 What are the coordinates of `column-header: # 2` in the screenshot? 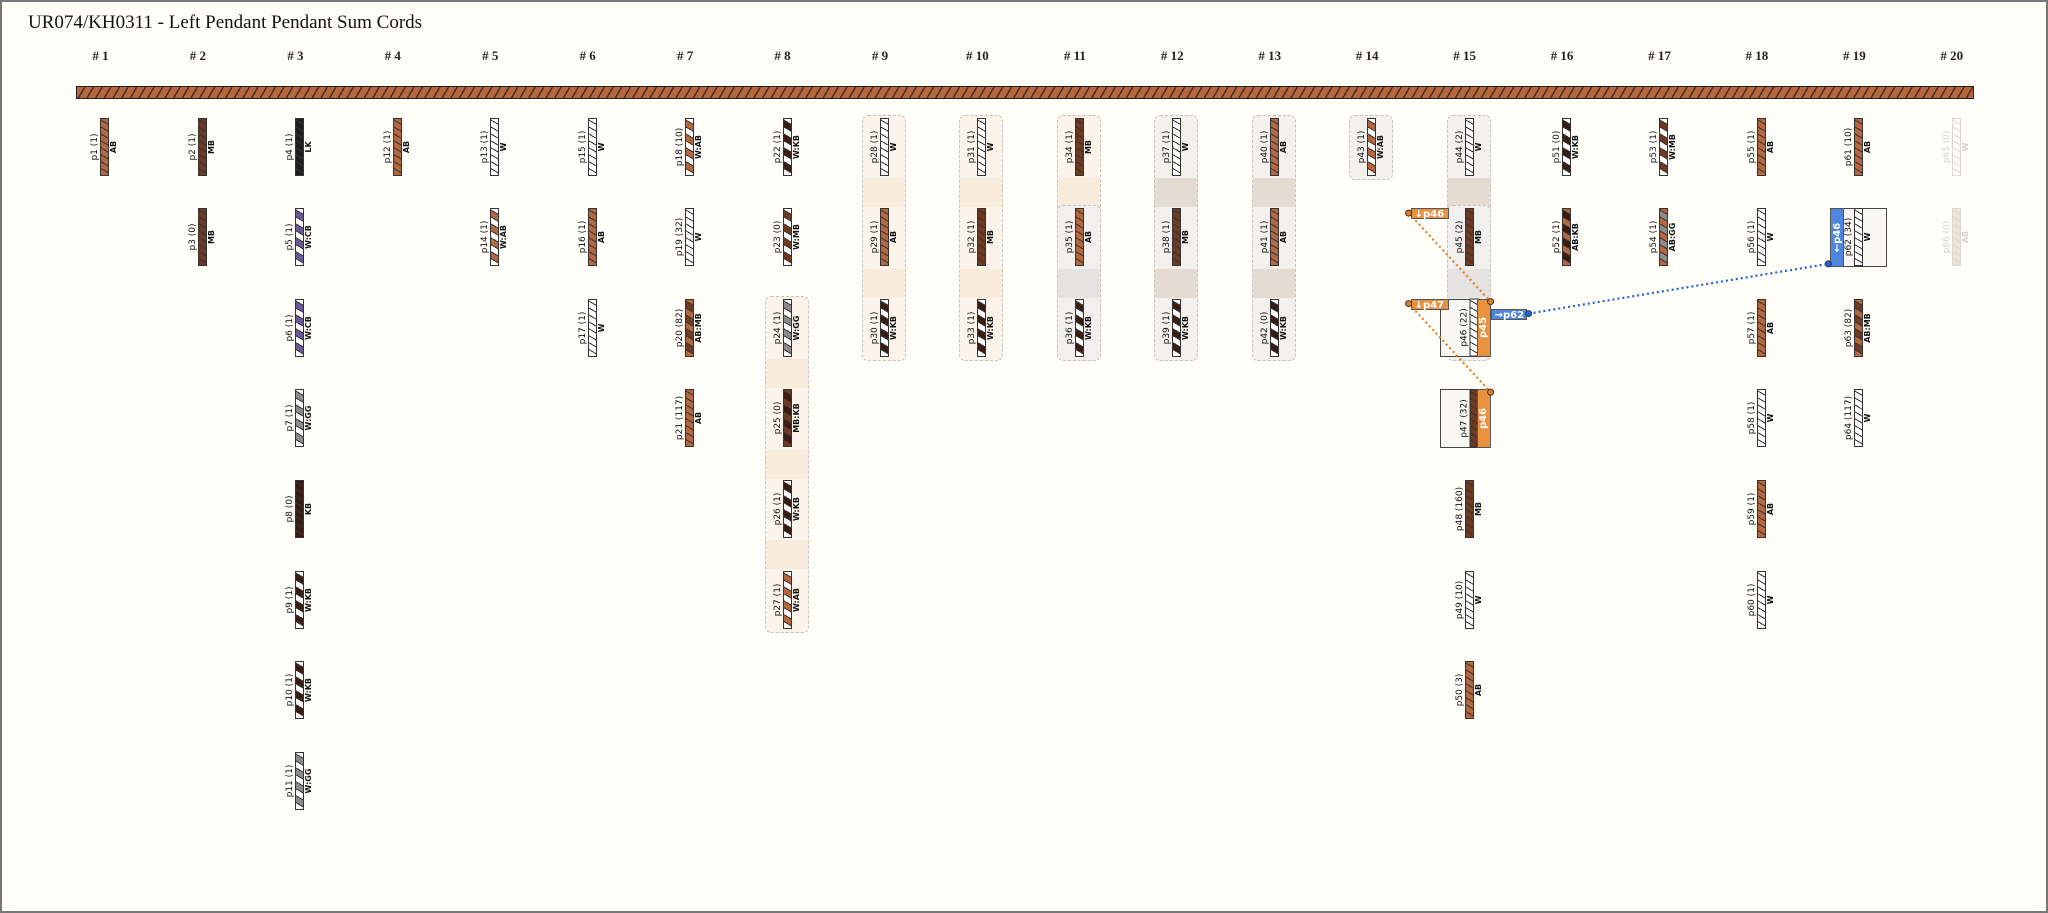 It's located at (198, 55).